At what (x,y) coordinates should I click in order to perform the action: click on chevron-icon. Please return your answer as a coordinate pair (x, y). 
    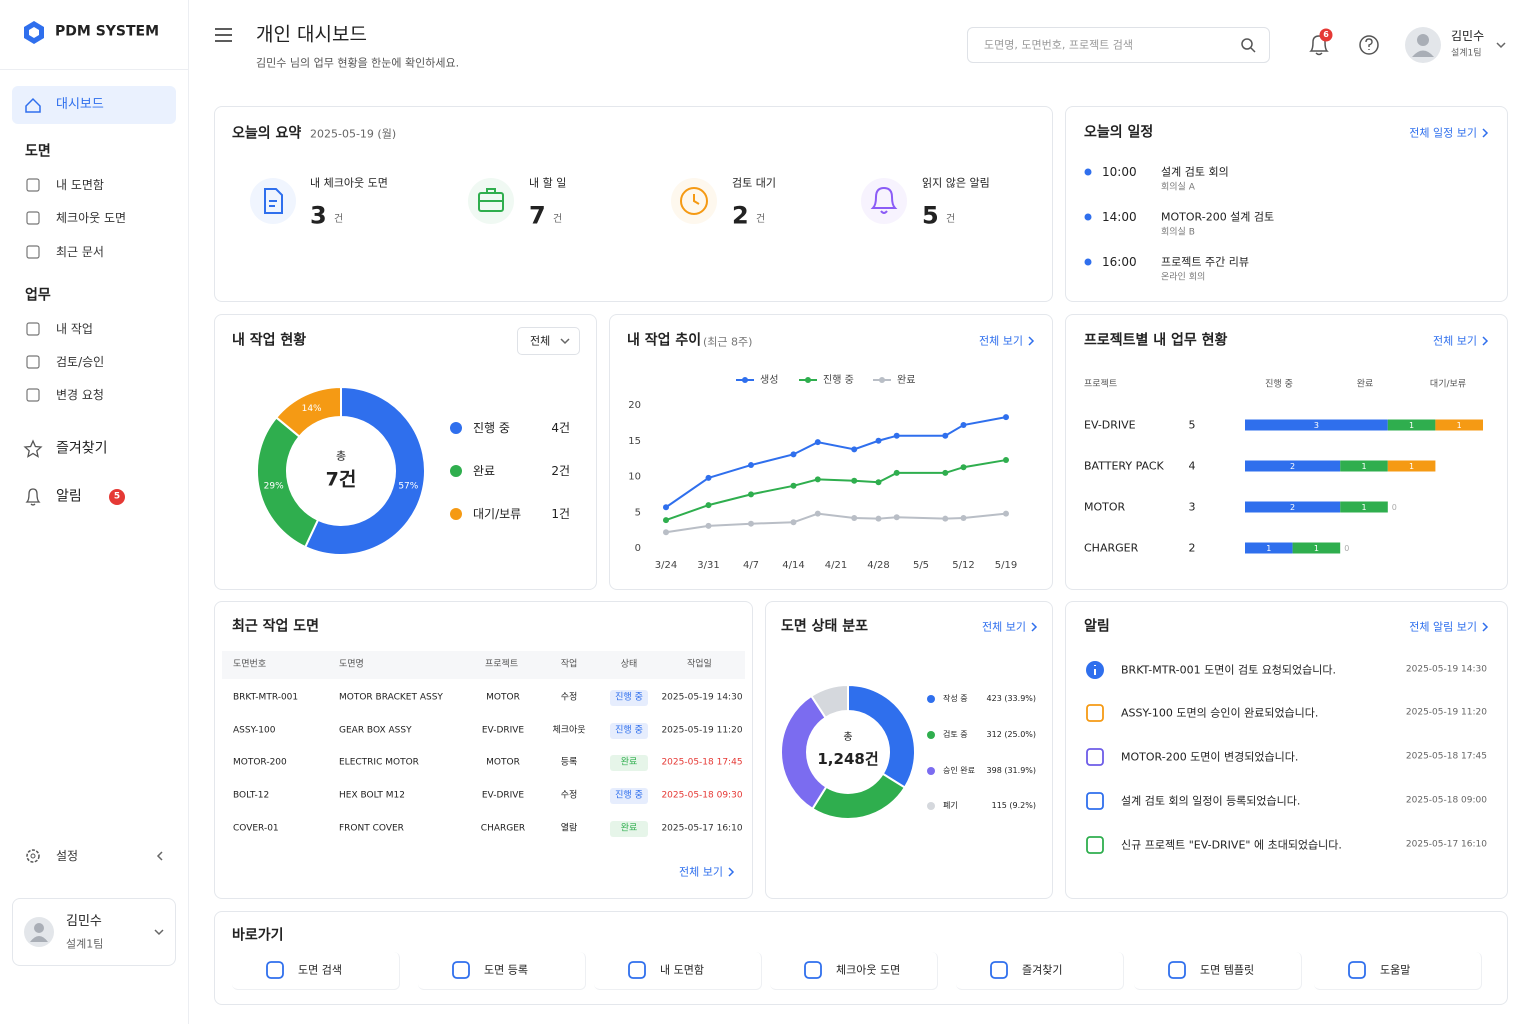
    Looking at the image, I should click on (159, 856).